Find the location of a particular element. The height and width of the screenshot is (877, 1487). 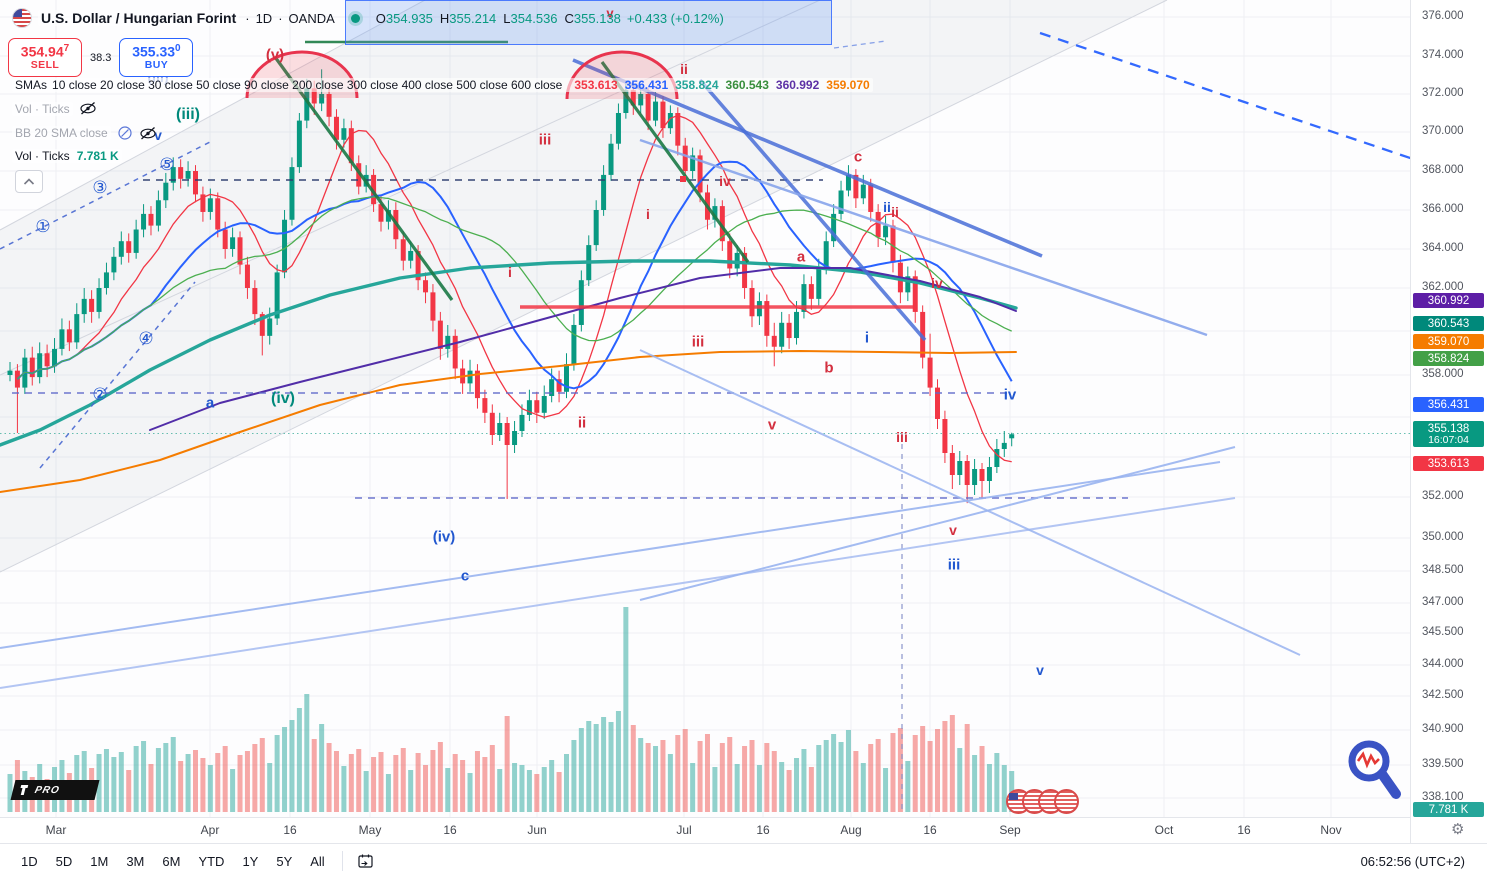

circled-wave-number: ③ is located at coordinates (100, 187).